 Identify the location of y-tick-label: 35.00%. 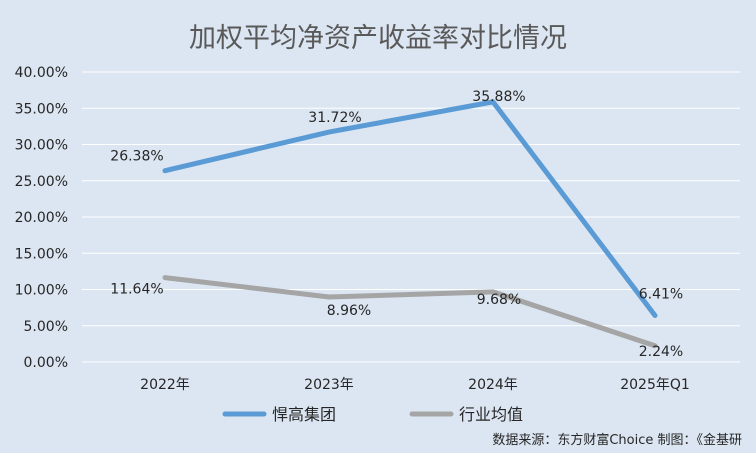
(41, 109).